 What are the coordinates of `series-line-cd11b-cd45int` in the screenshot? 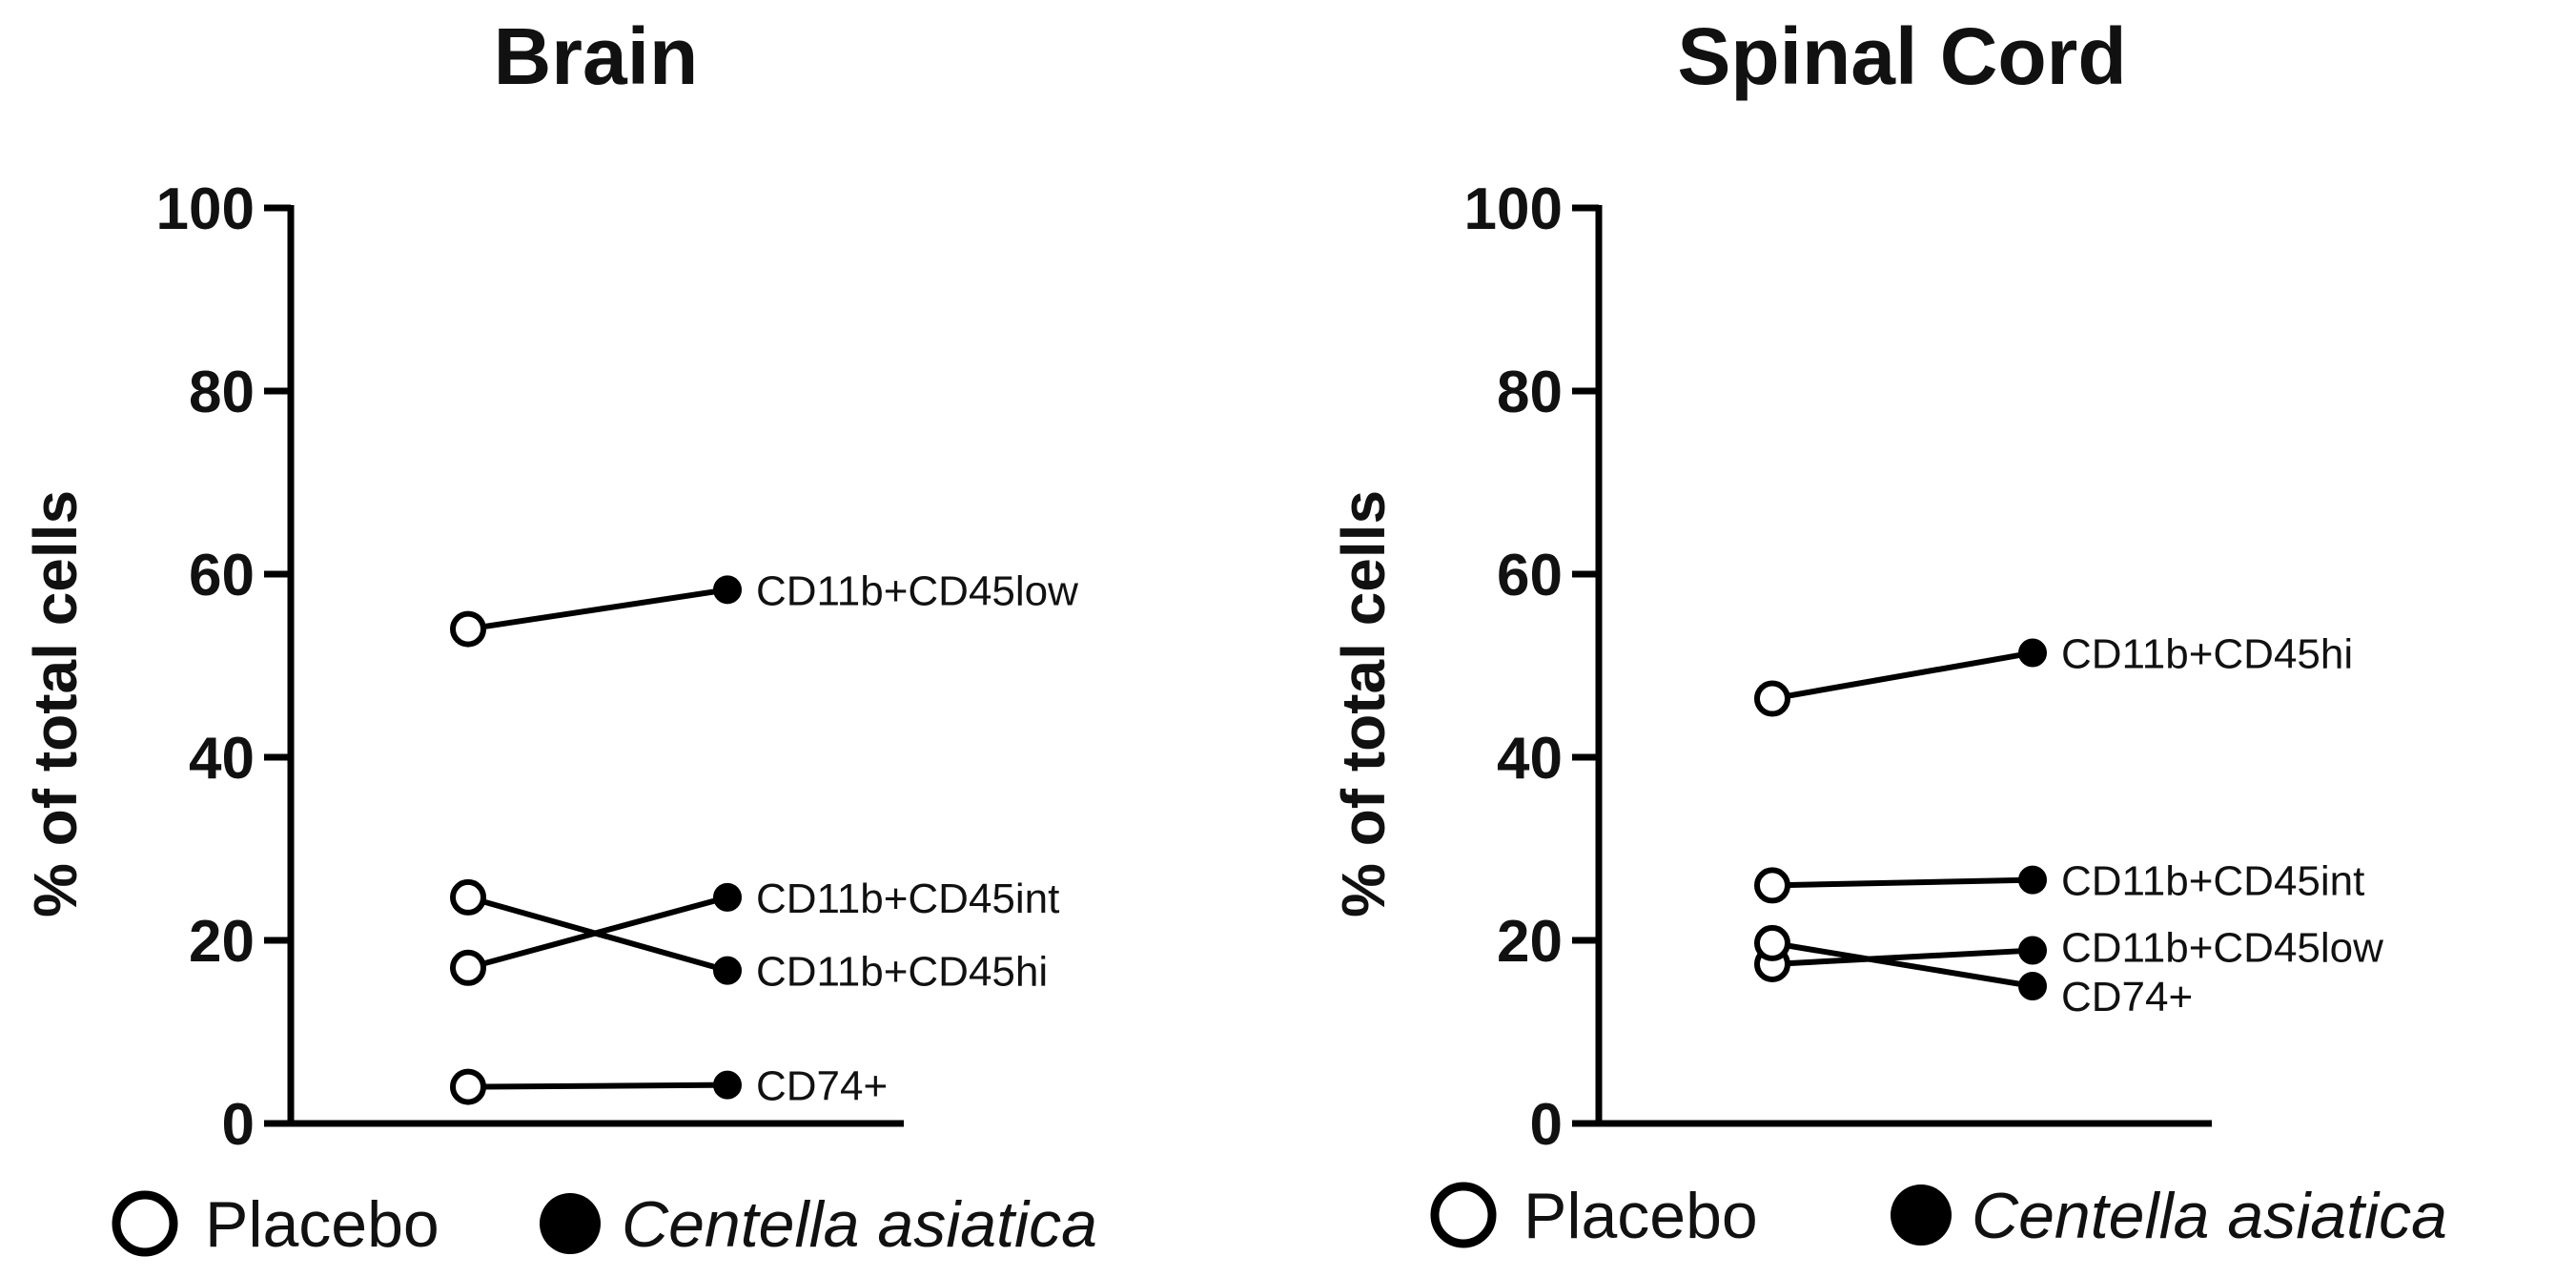 It's located at (1902, 883).